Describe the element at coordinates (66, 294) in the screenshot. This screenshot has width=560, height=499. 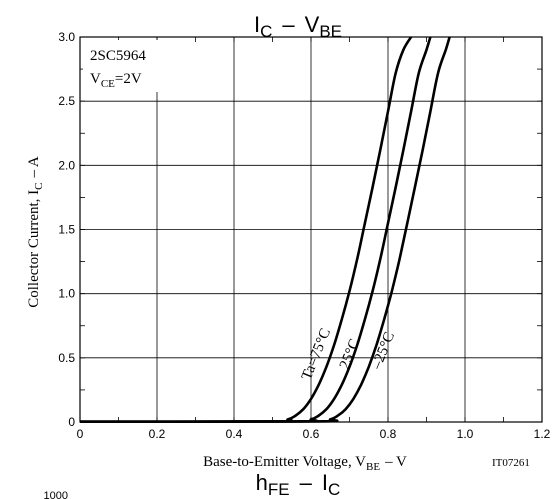
I see `y-tick-label: 1.0` at that location.